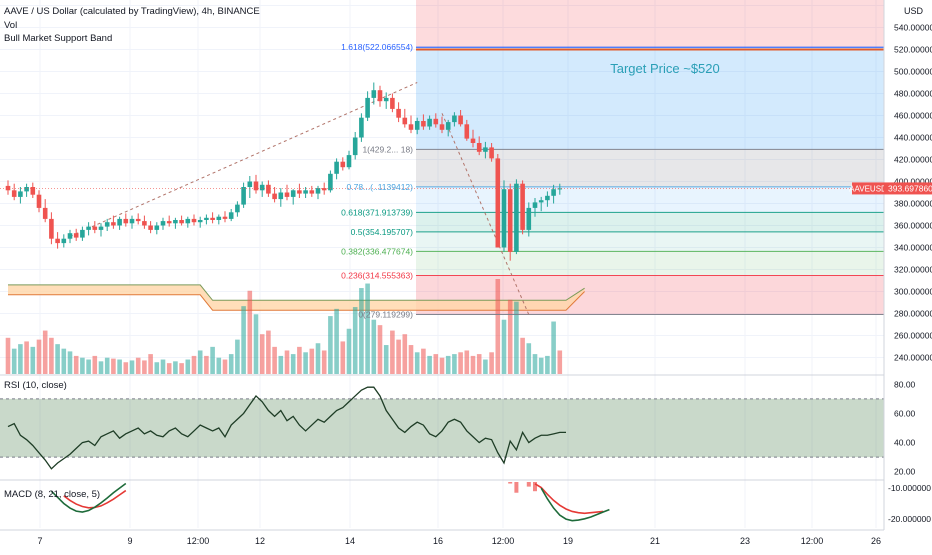 This screenshot has width=932, height=555. I want to click on ticker-tag: AAVEUSD, so click(868, 188).